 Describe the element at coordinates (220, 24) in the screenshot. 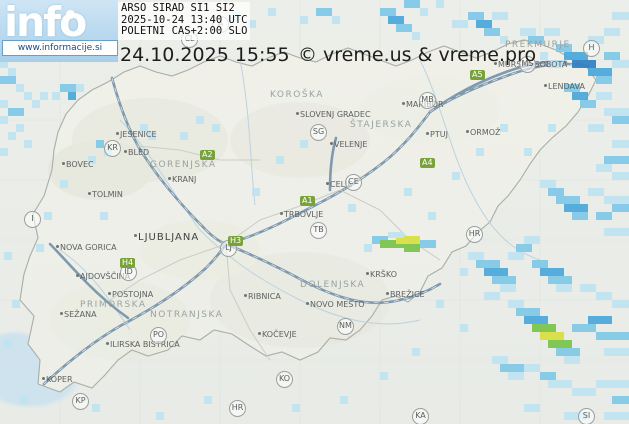

I see `country-code-marker: A` at that location.